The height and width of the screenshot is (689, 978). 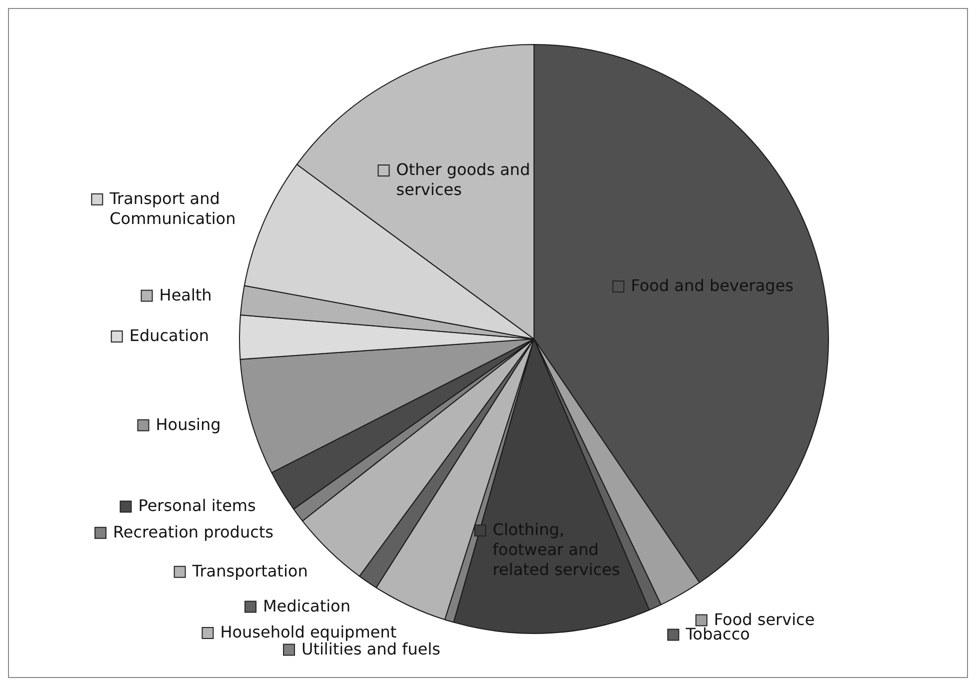 I want to click on legend-label: Transportation, so click(x=249, y=571).